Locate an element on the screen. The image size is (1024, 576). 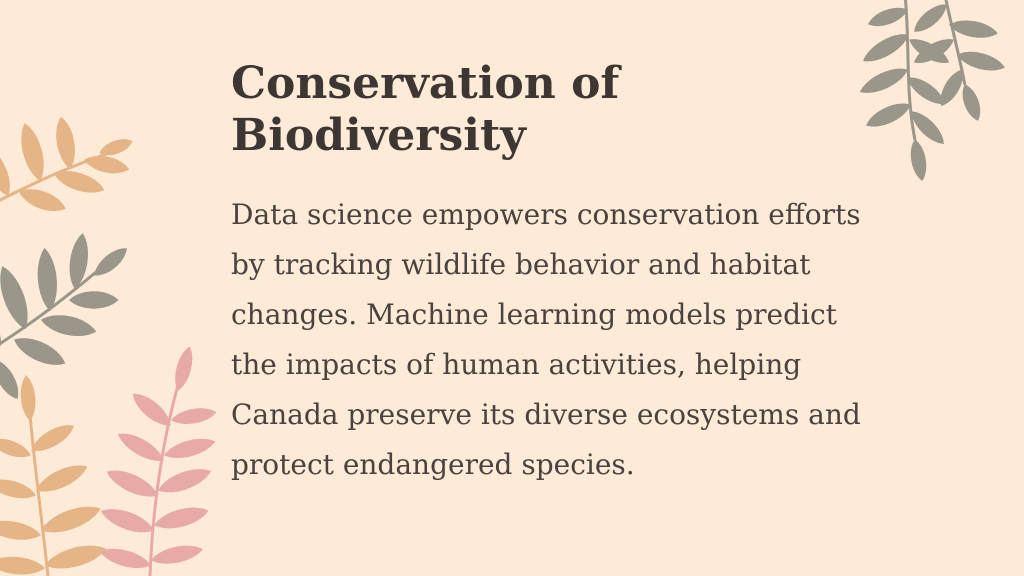
olive-leaf-branch-icon is located at coordinates (66, 317).